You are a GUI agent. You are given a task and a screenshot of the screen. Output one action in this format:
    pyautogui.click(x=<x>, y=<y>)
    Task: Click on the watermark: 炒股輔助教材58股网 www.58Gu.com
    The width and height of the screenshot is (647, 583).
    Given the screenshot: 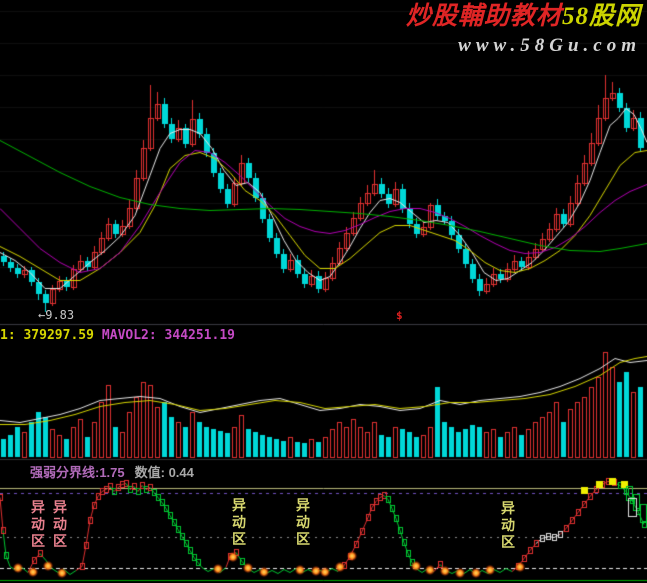 What is the action you would take?
    pyautogui.click(x=523, y=31)
    